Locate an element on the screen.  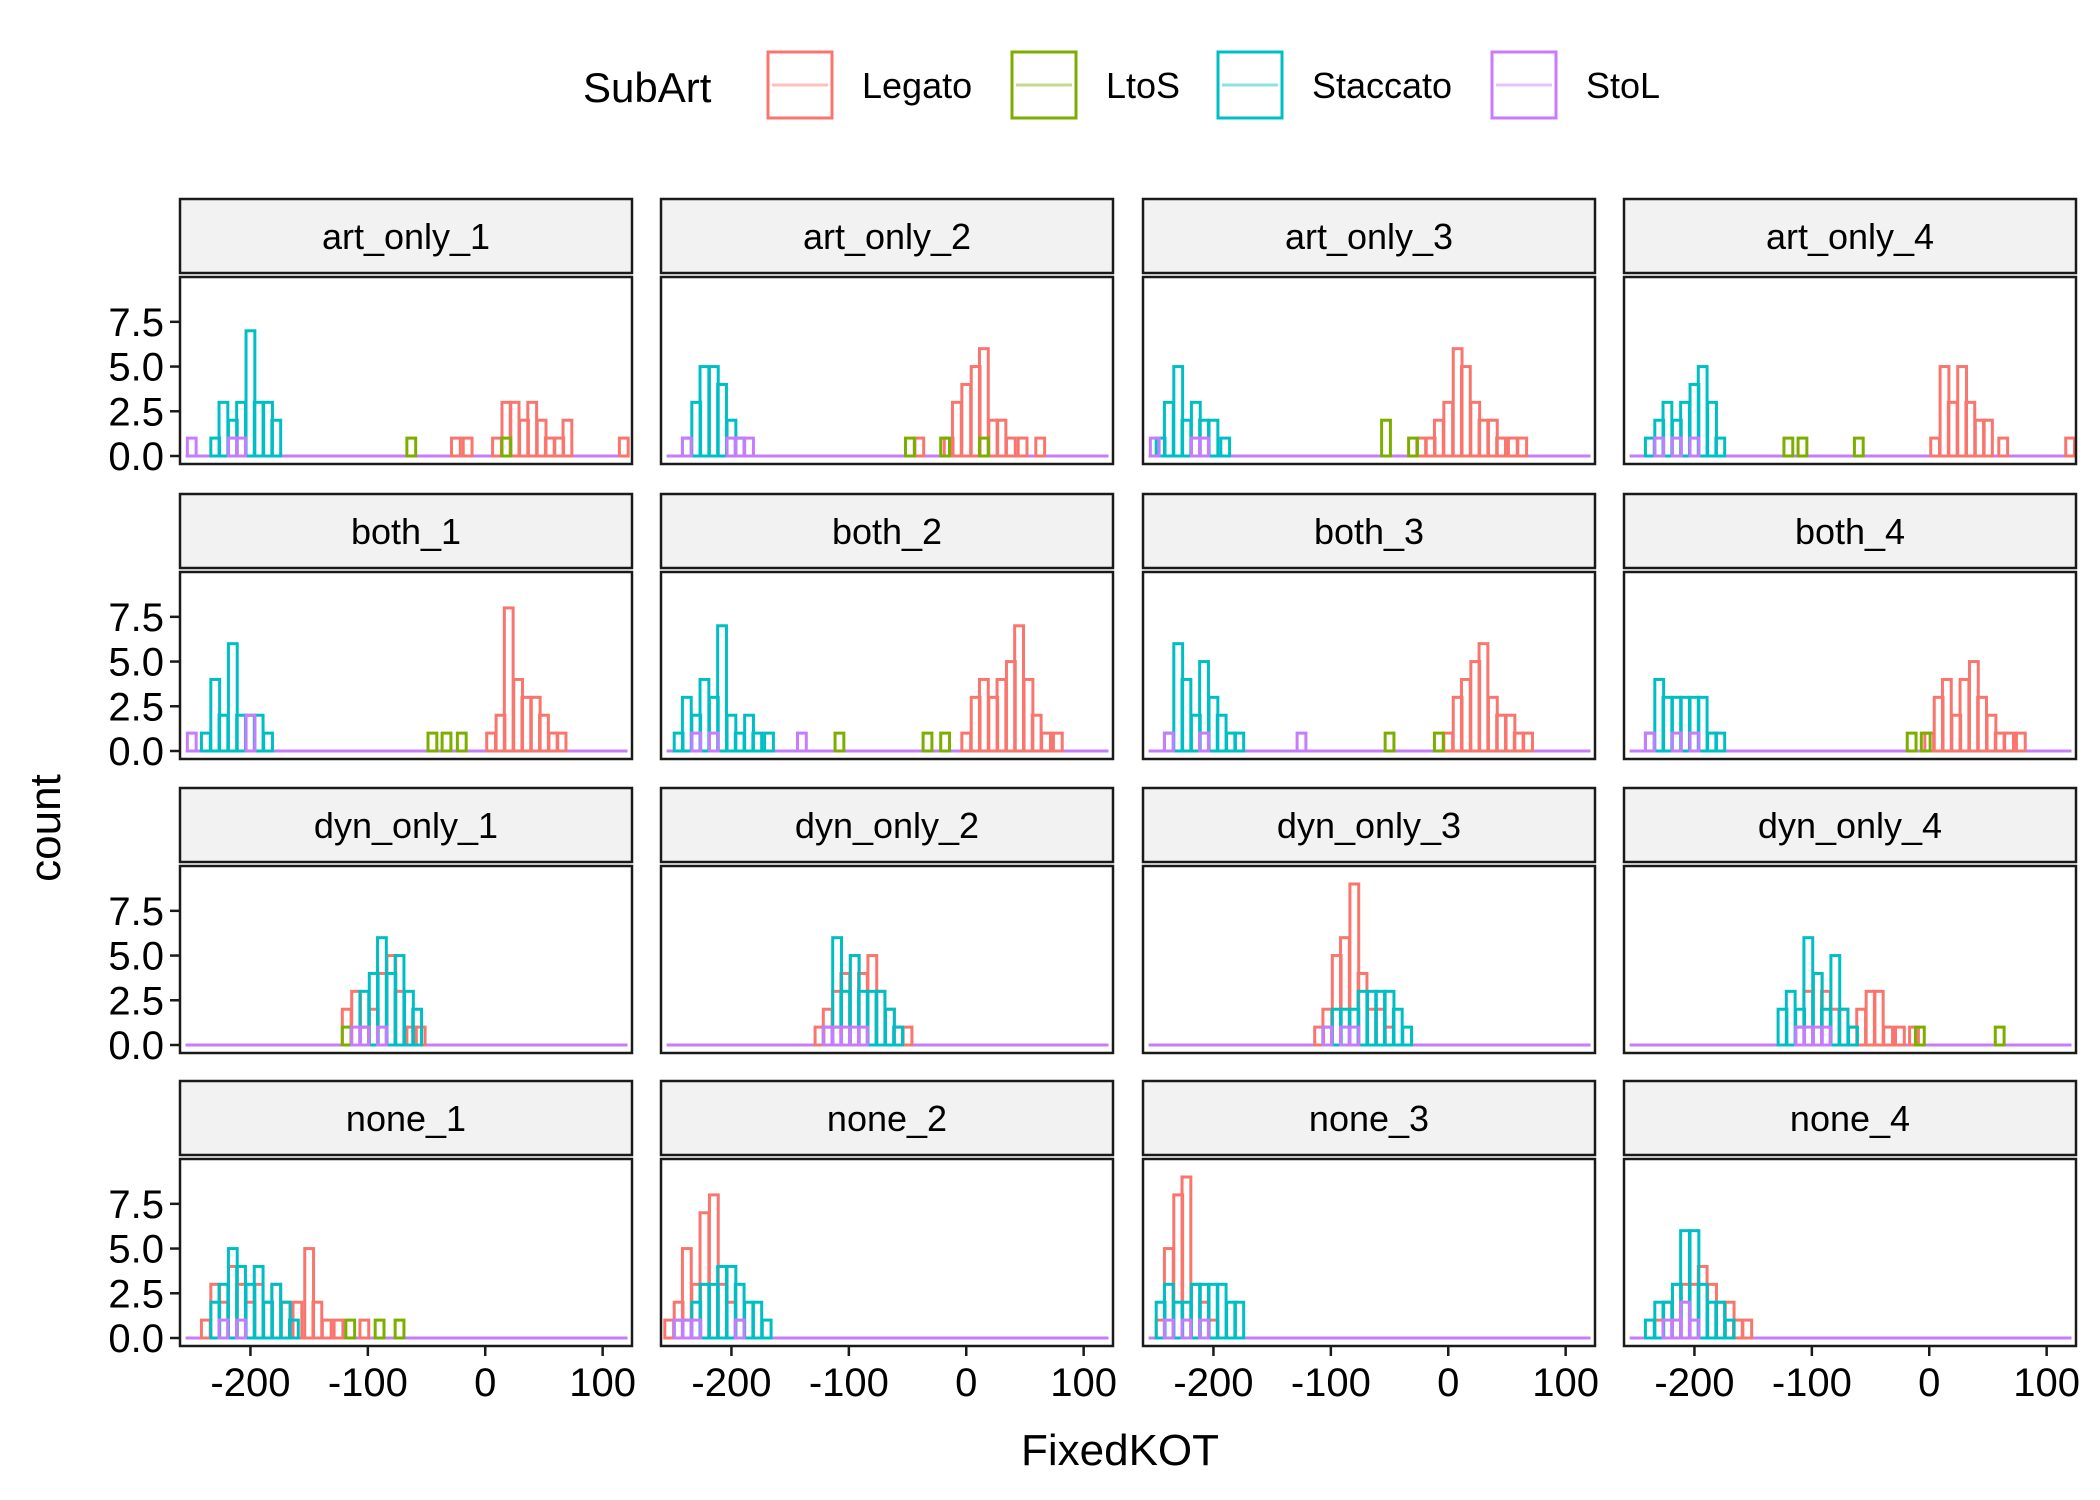
legend-label-ltos: LtoS is located at coordinates (1143, 85).